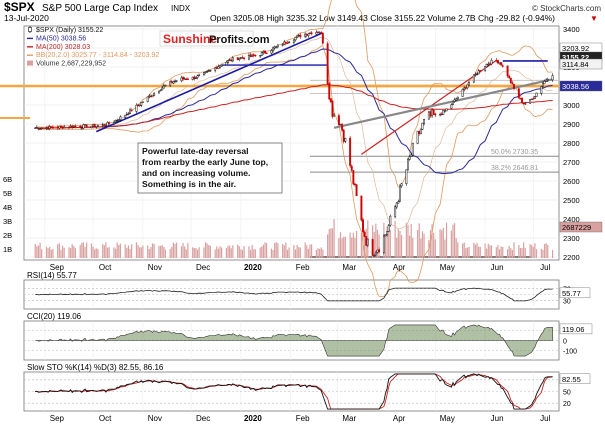 The width and height of the screenshot is (605, 428). I want to click on x-axis-month-label: Nov, so click(155, 418).